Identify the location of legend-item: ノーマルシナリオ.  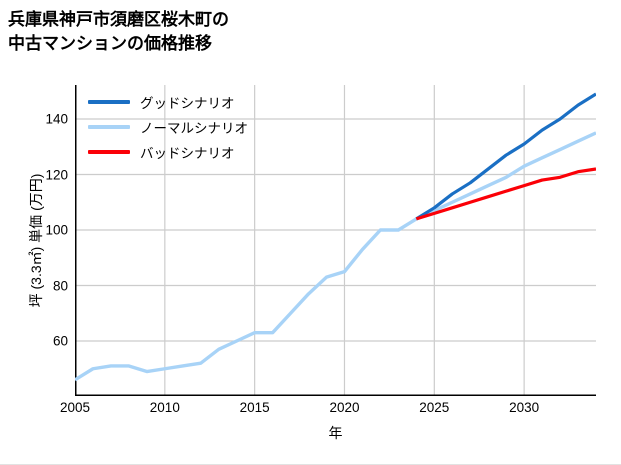
(168, 126).